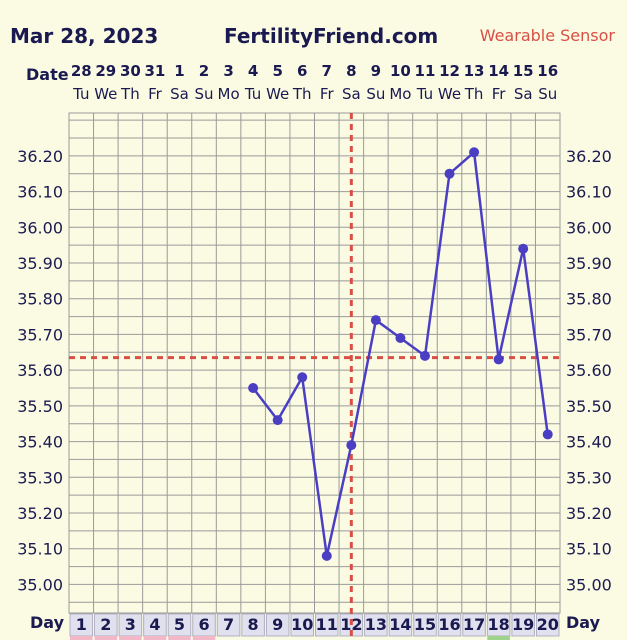 The width and height of the screenshot is (627, 640). I want to click on y-tick-label-right: 36.10, so click(589, 192).